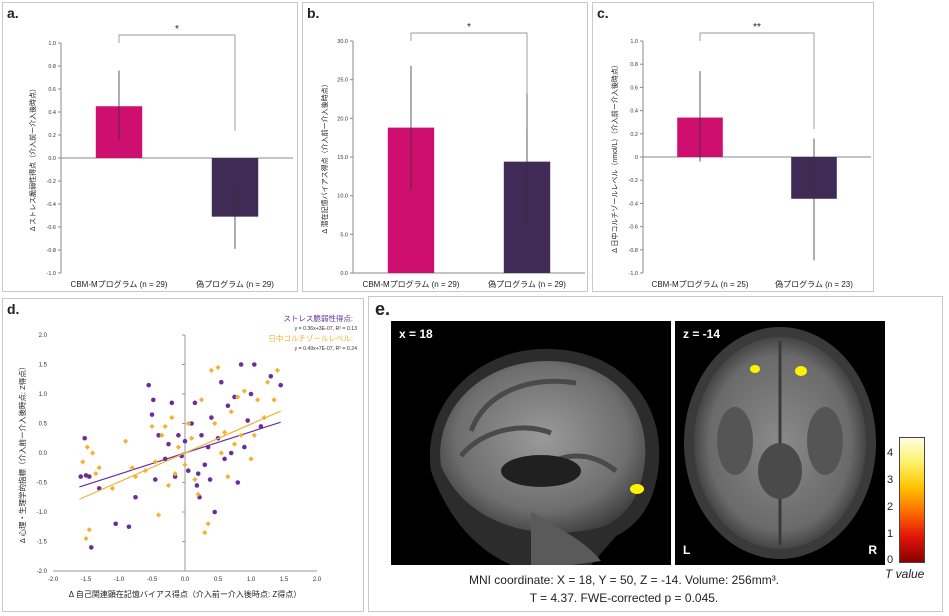 This screenshot has width=949, height=616. I want to click on y-tick-label: 10.0, so click(342, 197).